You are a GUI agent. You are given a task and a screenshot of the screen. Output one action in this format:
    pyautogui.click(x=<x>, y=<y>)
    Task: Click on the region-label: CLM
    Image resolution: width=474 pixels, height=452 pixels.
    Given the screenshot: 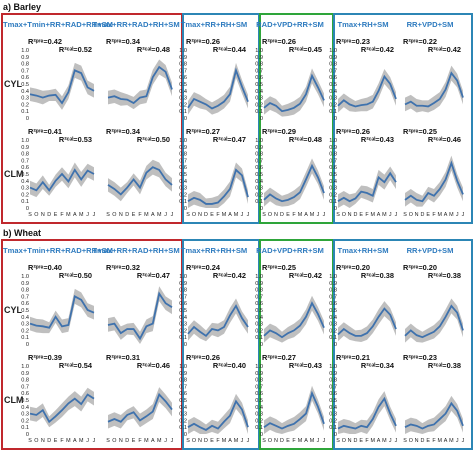 What is the action you would take?
    pyautogui.click(x=14, y=174)
    